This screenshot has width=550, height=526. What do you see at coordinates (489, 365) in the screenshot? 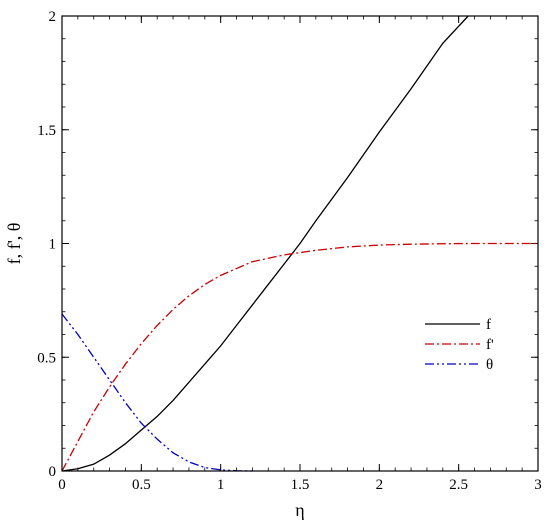
I see `legend-label: θ` at bounding box center [489, 365].